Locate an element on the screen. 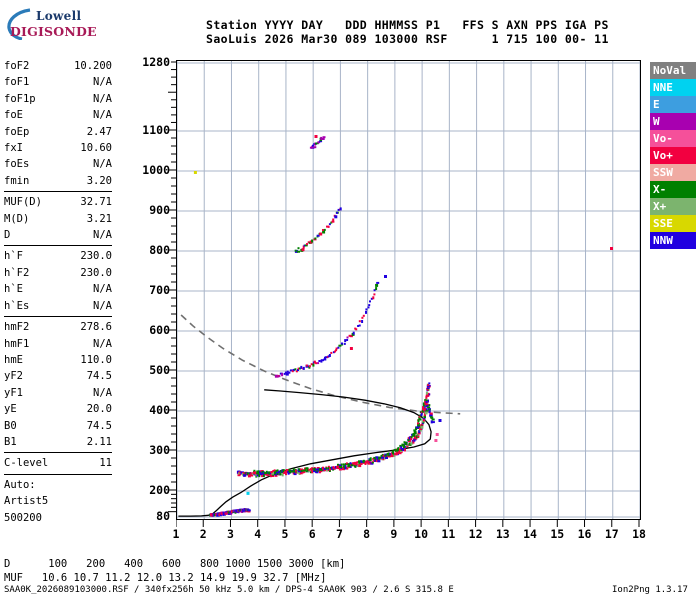 The height and width of the screenshot is (600, 700). param-row: foF2 10.200 is located at coordinates (58, 66).